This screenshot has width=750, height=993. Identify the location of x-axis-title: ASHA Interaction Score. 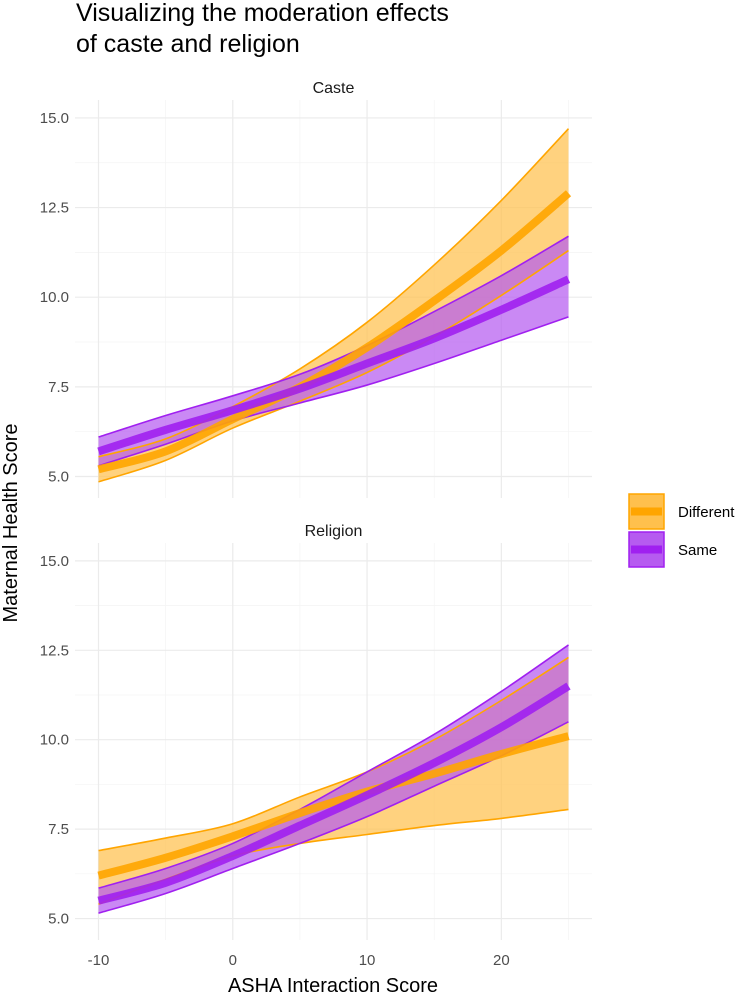
(333, 984).